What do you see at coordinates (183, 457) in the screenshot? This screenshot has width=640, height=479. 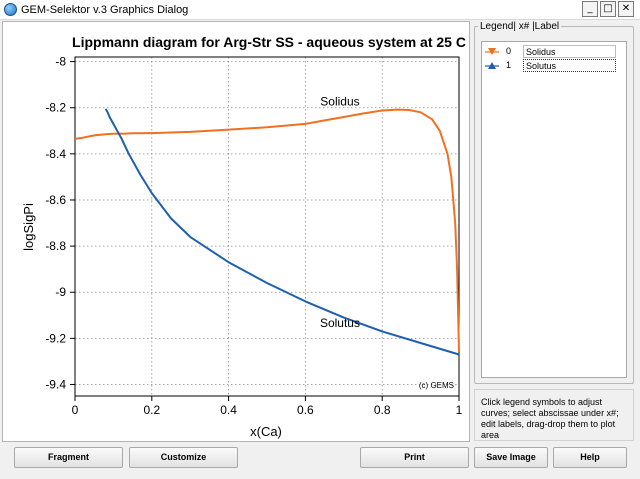 I see `customize-button: Customize` at bounding box center [183, 457].